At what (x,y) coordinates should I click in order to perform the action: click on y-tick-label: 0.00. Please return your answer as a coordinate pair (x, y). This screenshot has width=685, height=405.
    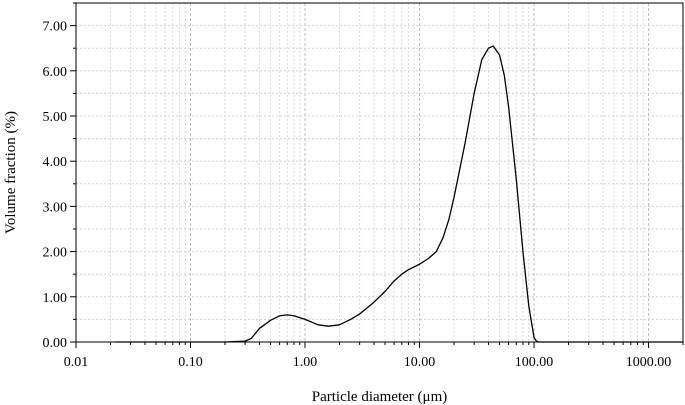
    Looking at the image, I should click on (55, 343).